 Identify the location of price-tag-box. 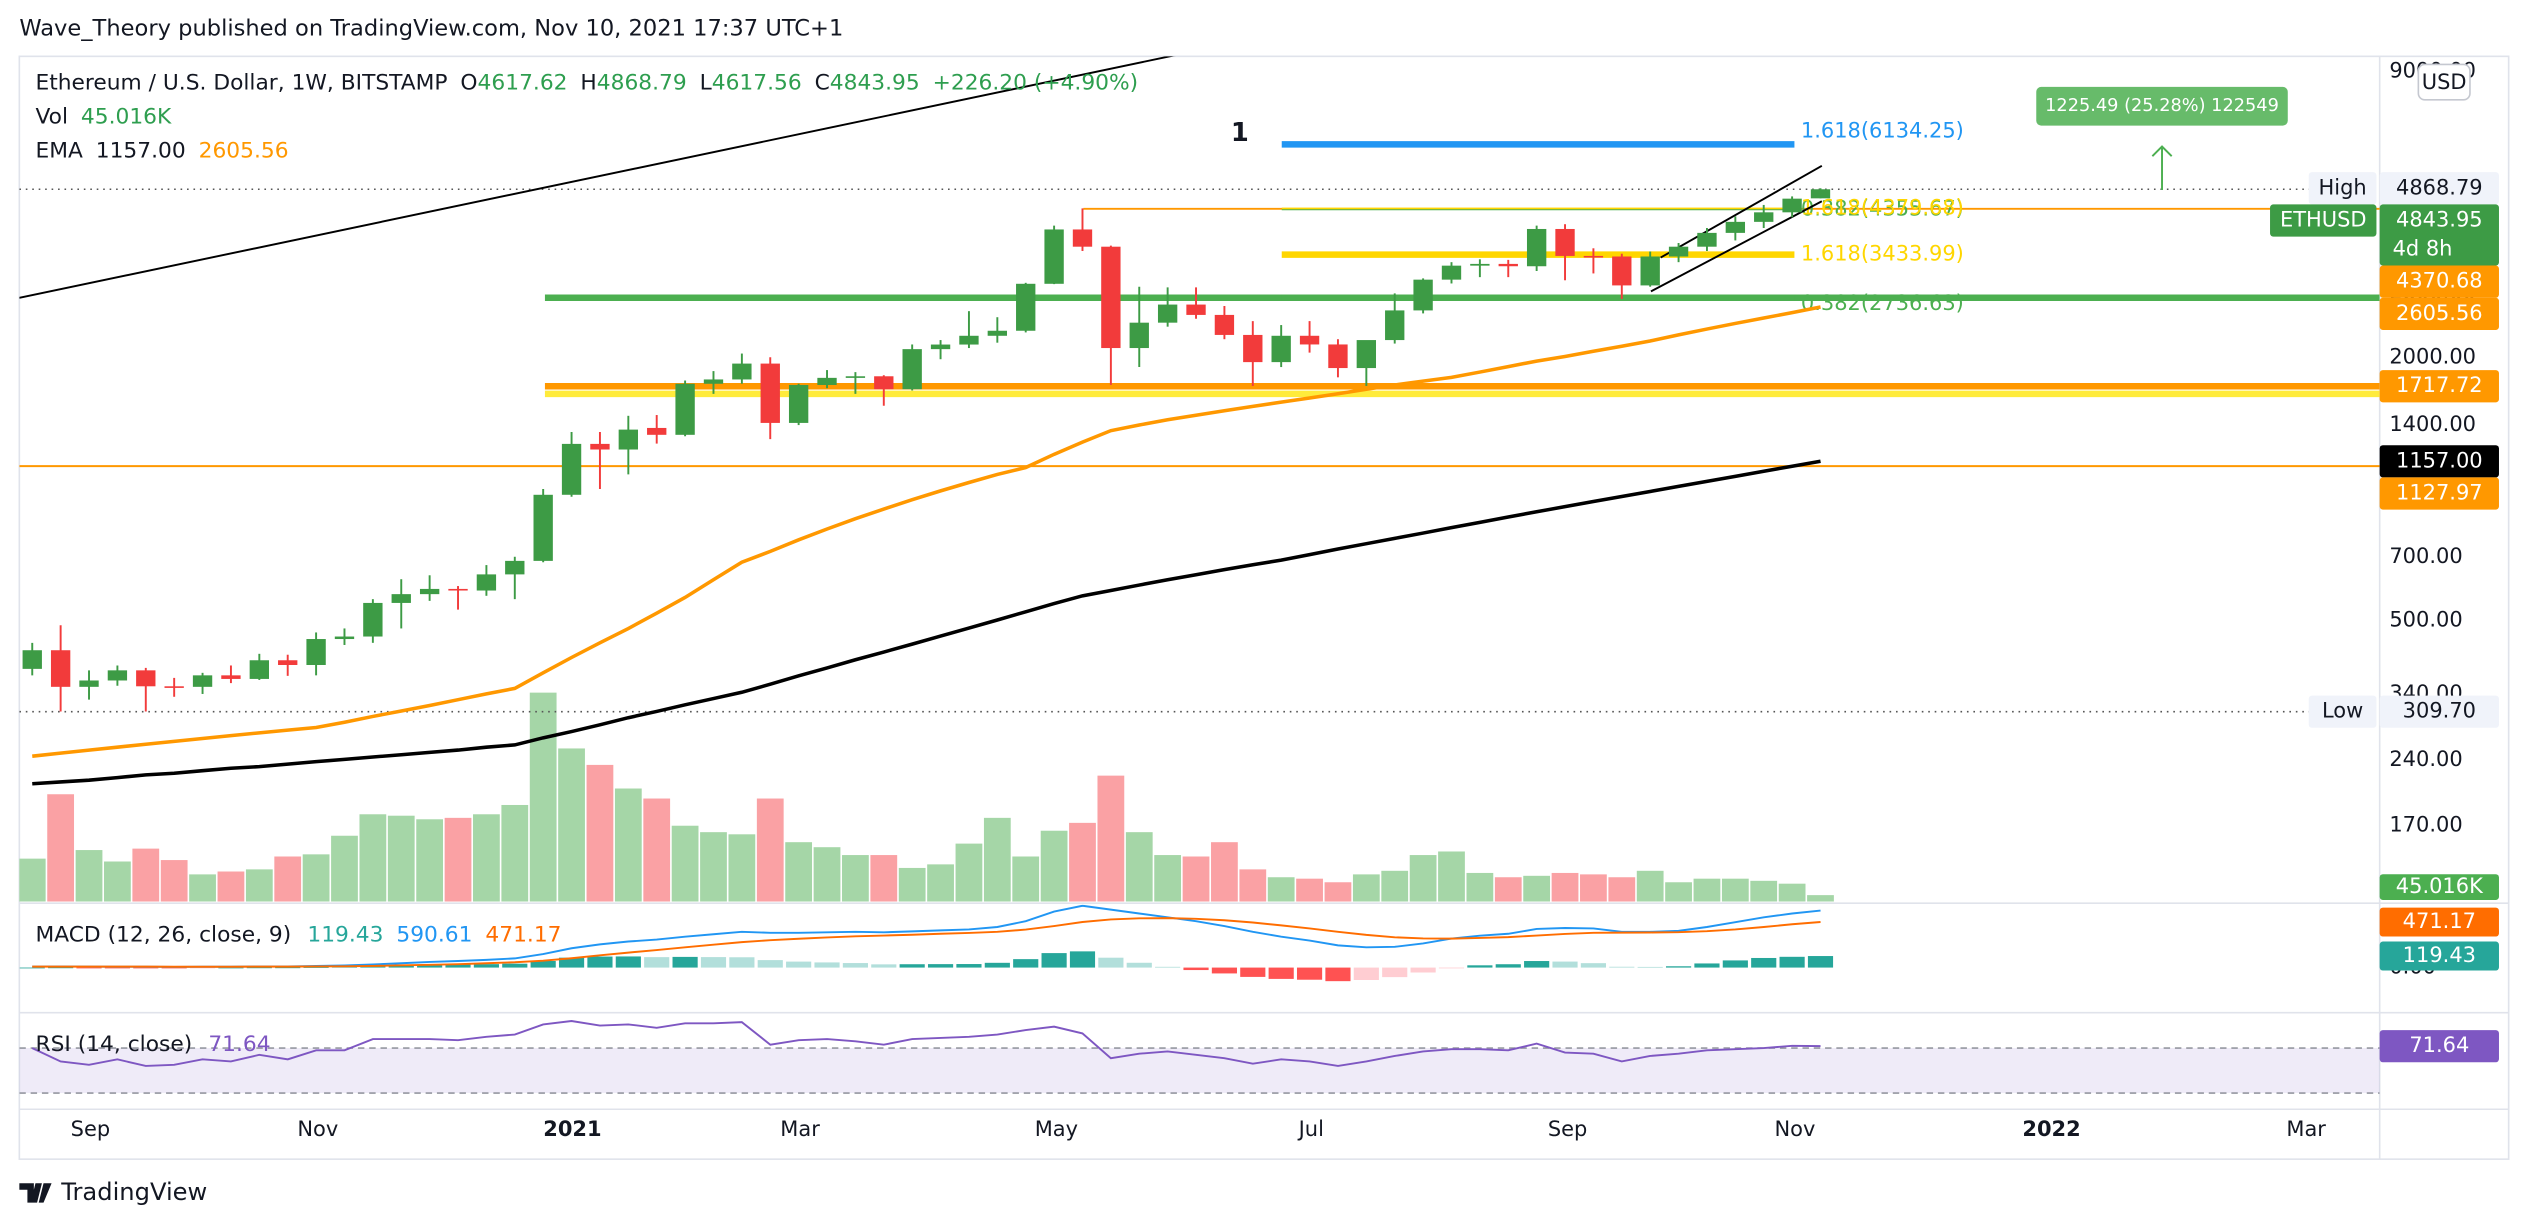
(2342, 188).